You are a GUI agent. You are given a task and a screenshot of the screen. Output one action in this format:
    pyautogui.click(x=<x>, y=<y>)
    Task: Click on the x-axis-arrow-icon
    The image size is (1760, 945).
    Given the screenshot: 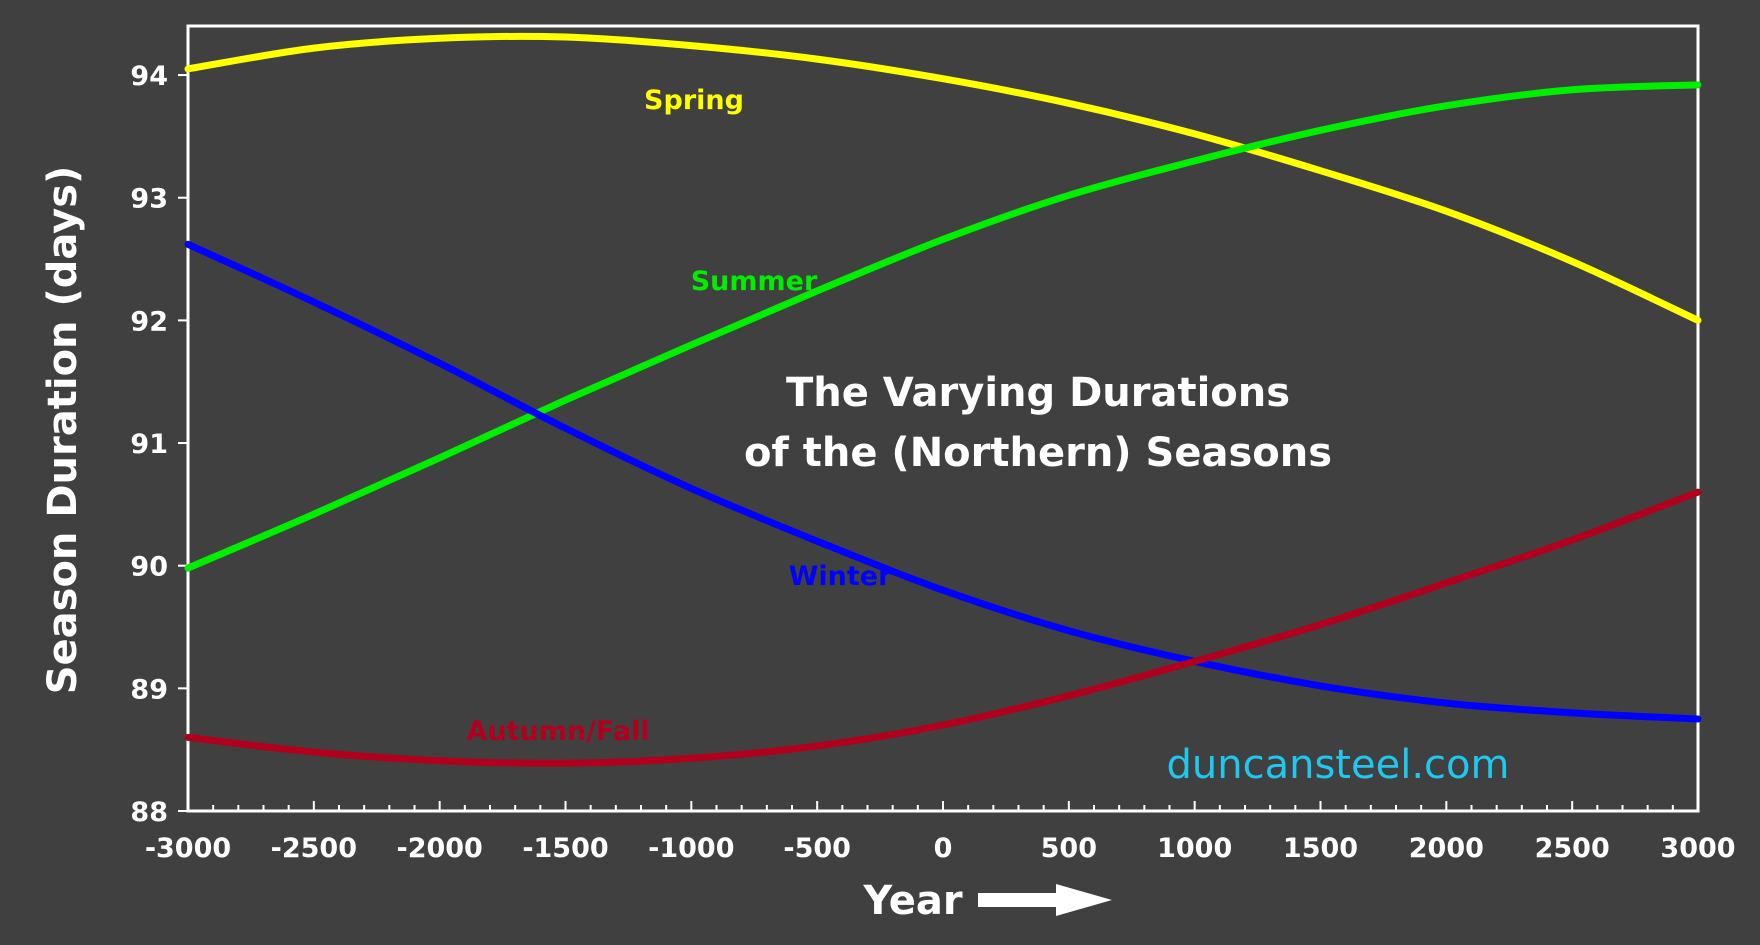 What is the action you would take?
    pyautogui.click(x=1045, y=900)
    